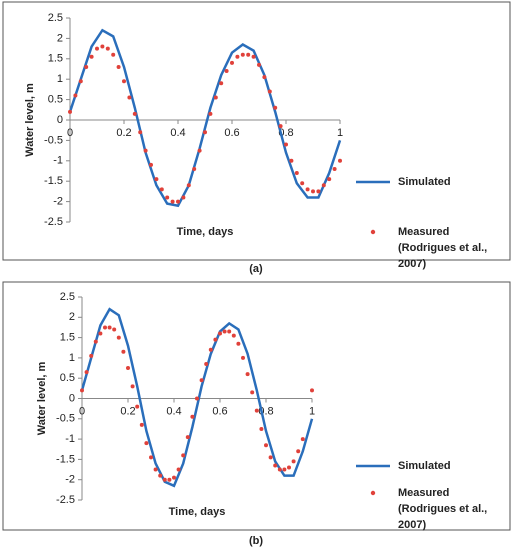 This screenshot has height=550, width=513. Describe the element at coordinates (443, 509) in the screenshot. I see `legend-label: Measured (Rodrigues et al., 2007)` at that location.